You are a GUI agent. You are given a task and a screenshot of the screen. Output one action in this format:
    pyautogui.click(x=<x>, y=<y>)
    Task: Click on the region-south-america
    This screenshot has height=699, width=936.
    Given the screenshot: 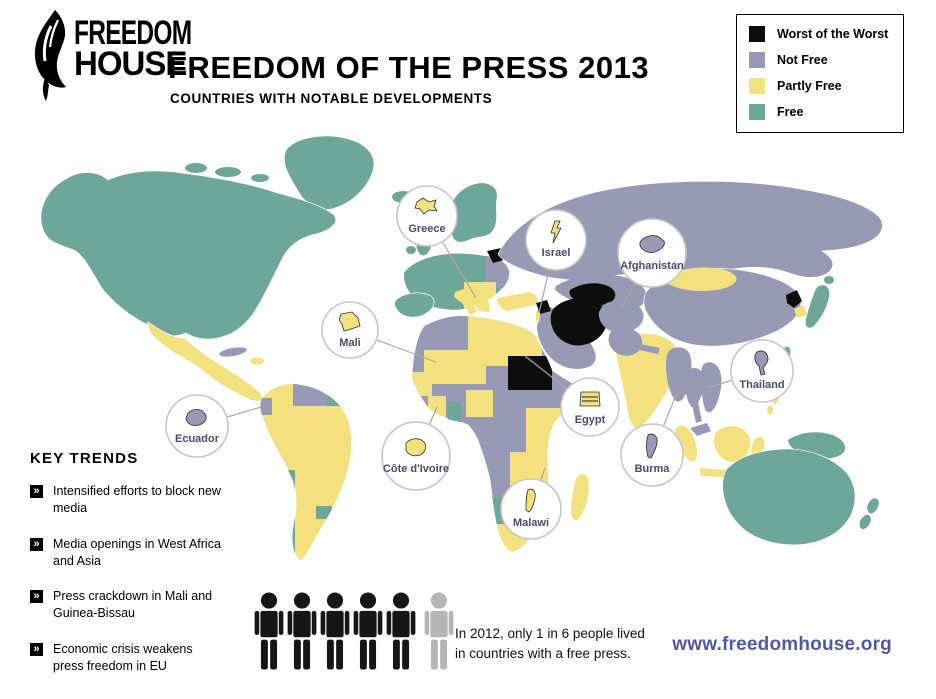 What is the action you would take?
    pyautogui.click(x=306, y=472)
    